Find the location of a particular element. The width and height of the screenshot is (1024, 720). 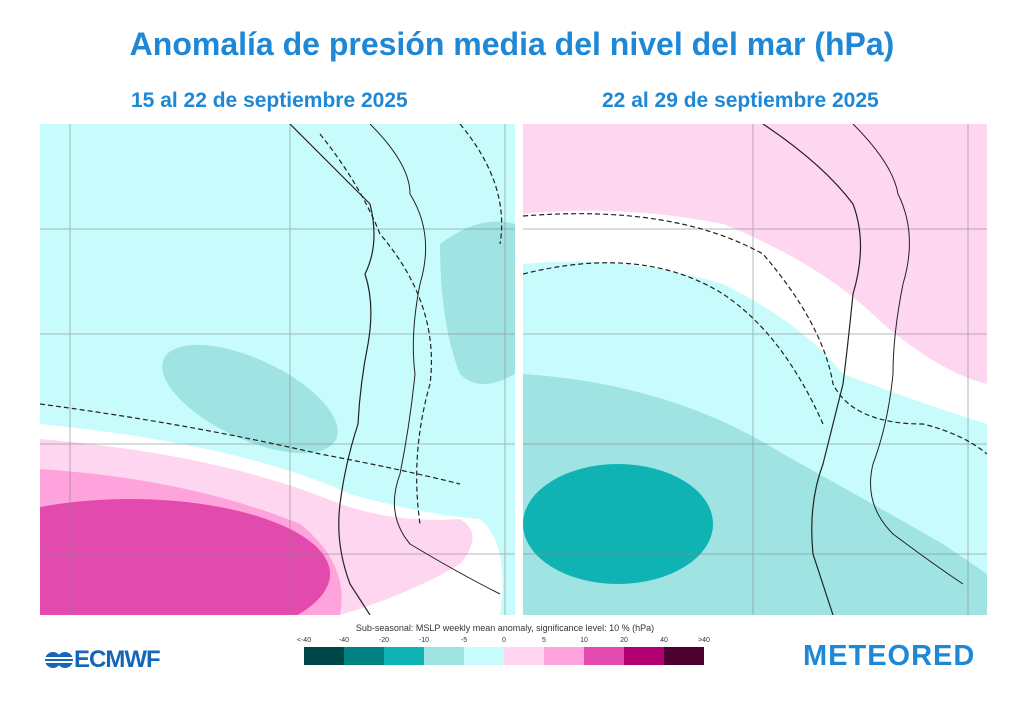

colorbar is located at coordinates (504, 656).